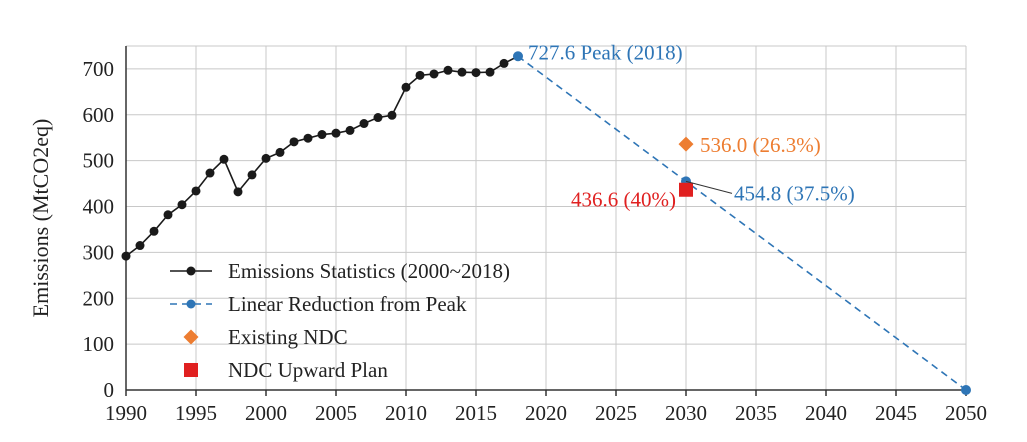 This screenshot has height=442, width=1027. Describe the element at coordinates (347, 304) in the screenshot. I see `legend-label-linear: Linear Reduction from Peak` at that location.